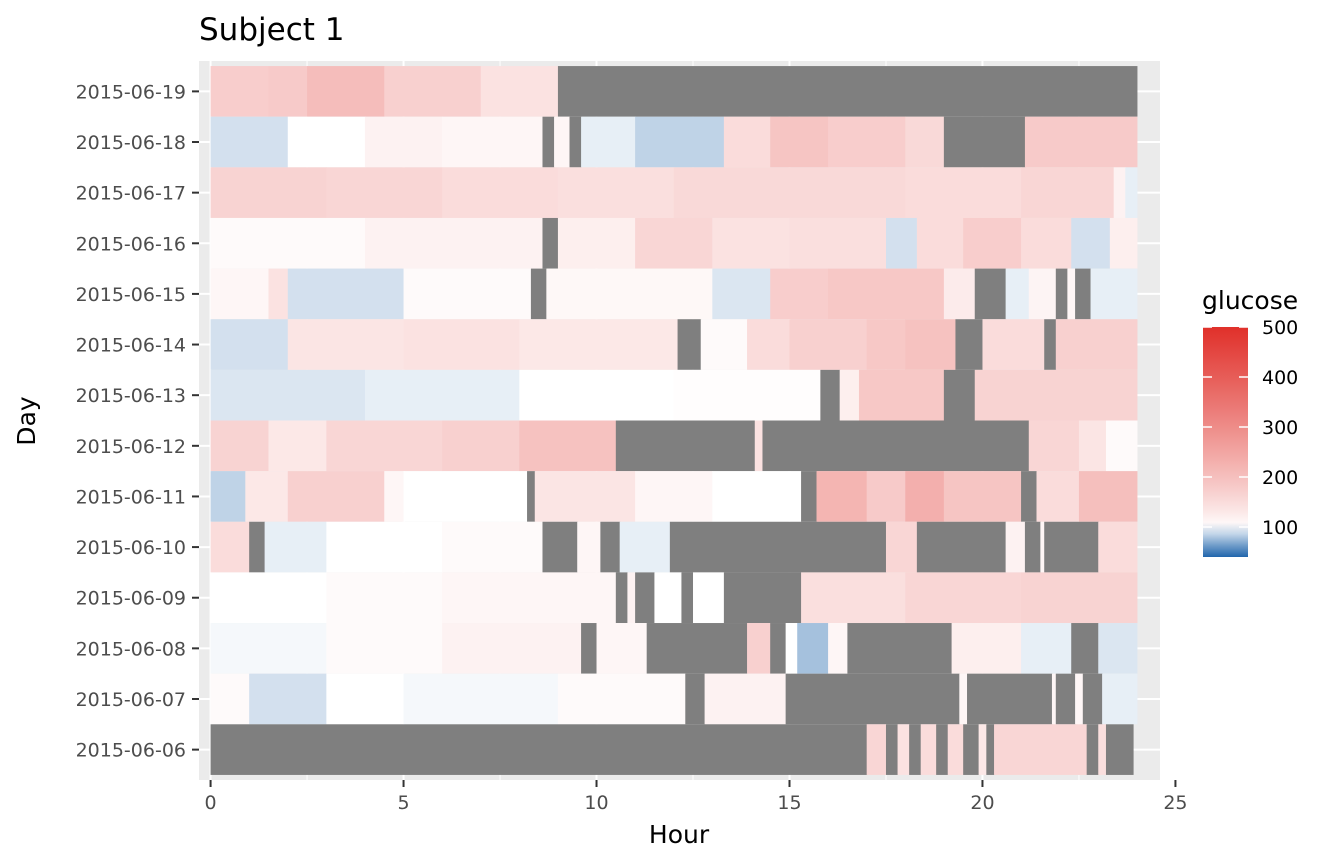  I want to click on legend-ticks: 100 200 300 400 500, so click(1250, 428).